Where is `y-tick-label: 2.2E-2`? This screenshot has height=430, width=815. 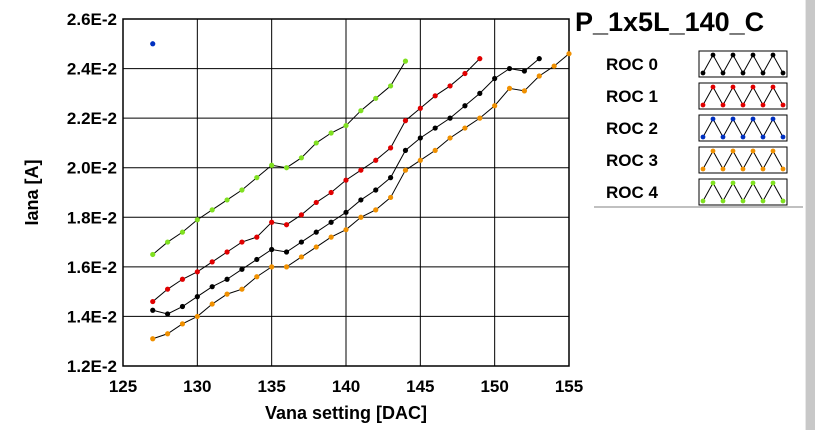 y-tick-label: 2.2E-2 is located at coordinates (92, 118).